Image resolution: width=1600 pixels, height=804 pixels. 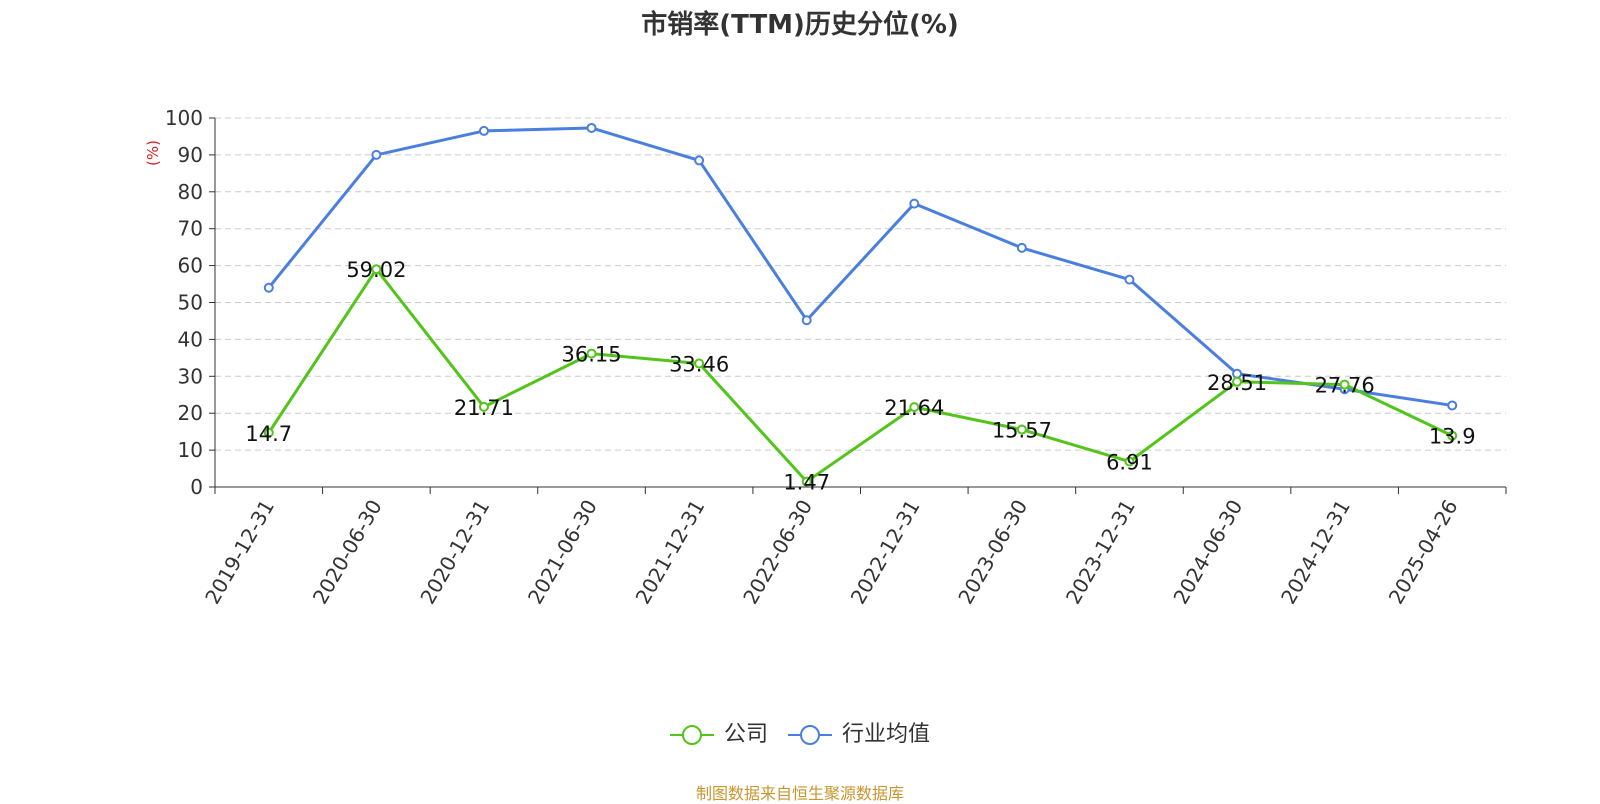 What do you see at coordinates (562, 552) in the screenshot?
I see `x-tick-label: 2021-06-30` at bounding box center [562, 552].